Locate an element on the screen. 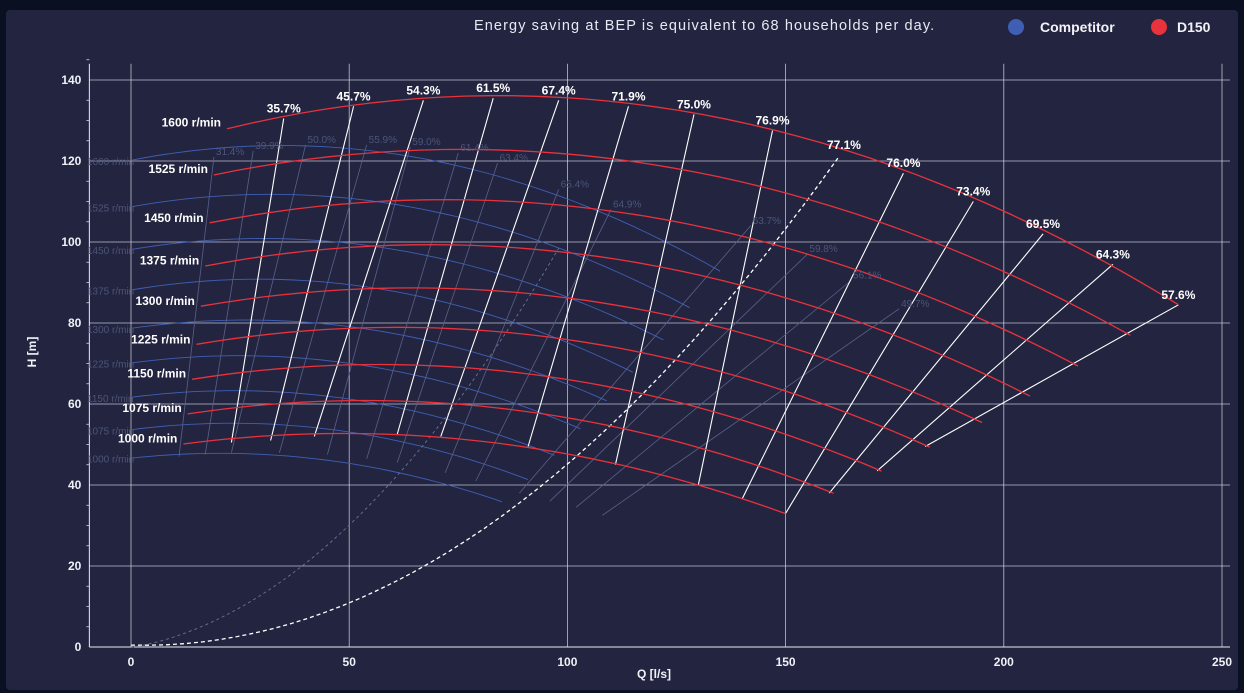  d150-efficiency-label-73-4: 73.4% is located at coordinates (973, 192).